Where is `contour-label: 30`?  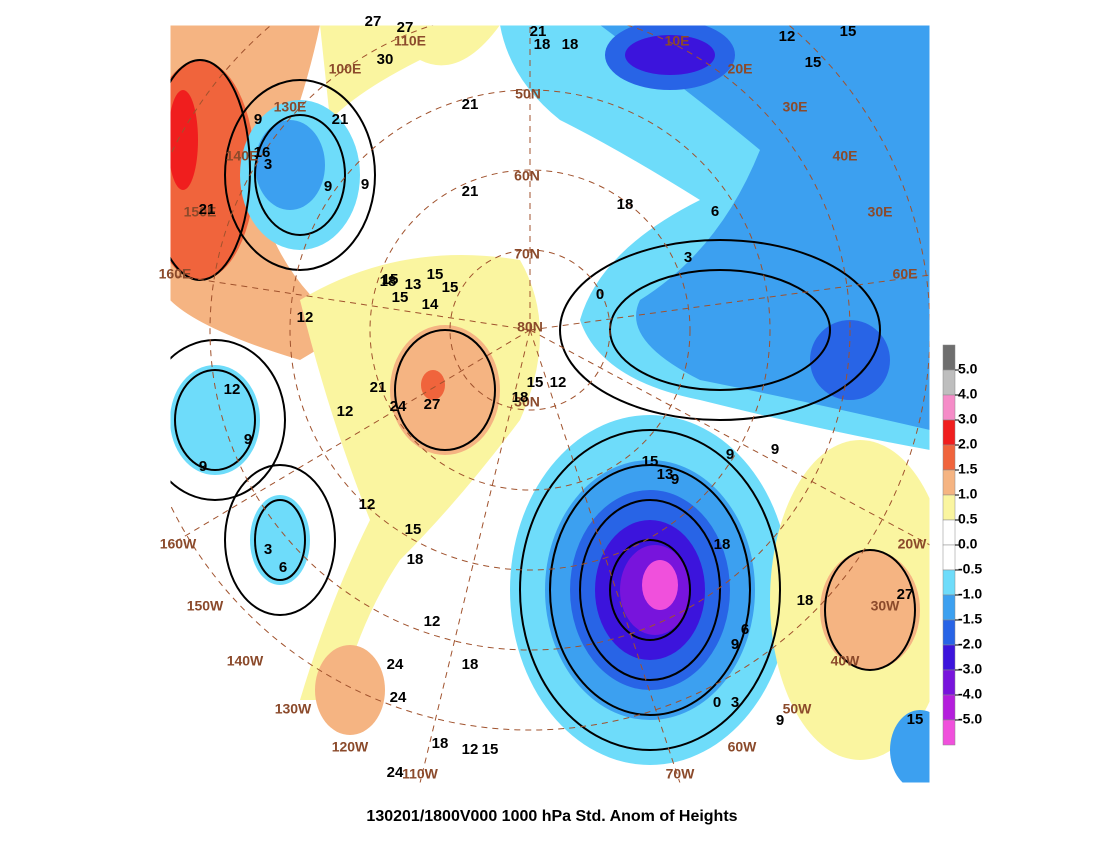 contour-label: 30 is located at coordinates (385, 59).